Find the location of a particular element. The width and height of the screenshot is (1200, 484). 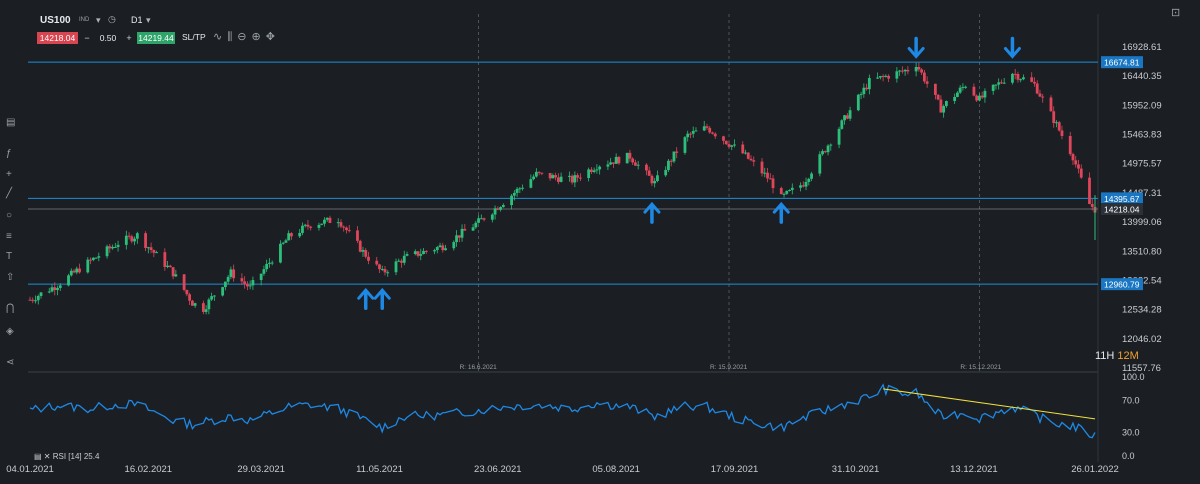

magnet-icon: ⋂ is located at coordinates (10, 308).